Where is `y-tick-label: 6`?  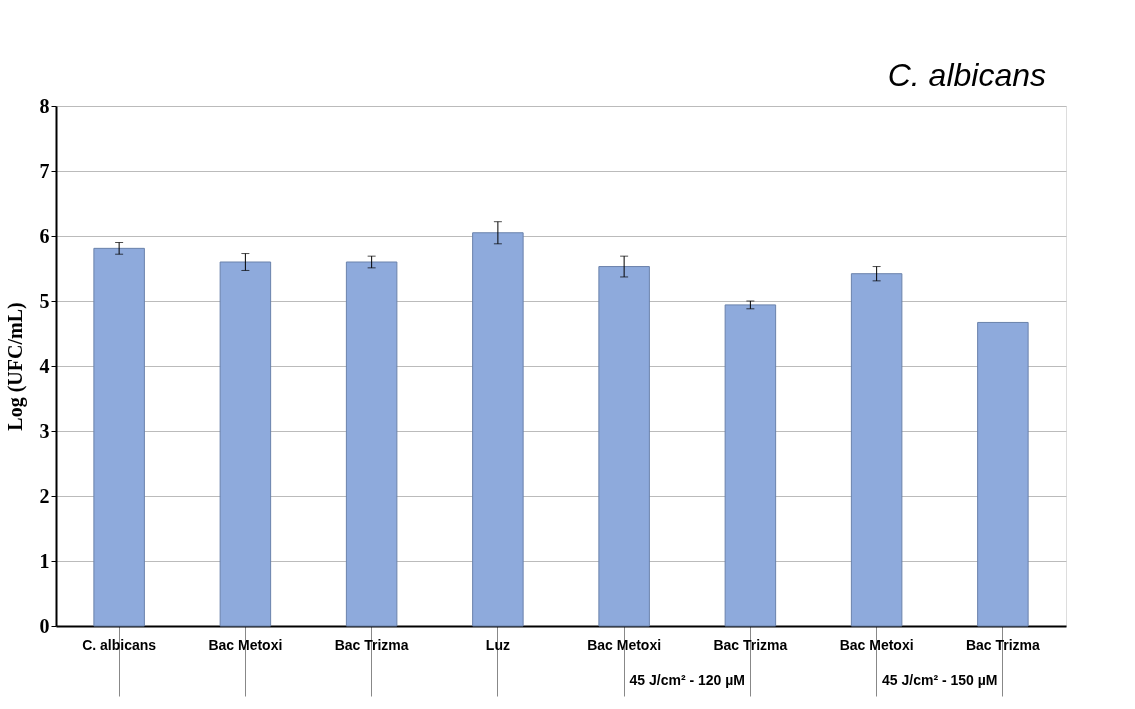 y-tick-label: 6 is located at coordinates (44, 235).